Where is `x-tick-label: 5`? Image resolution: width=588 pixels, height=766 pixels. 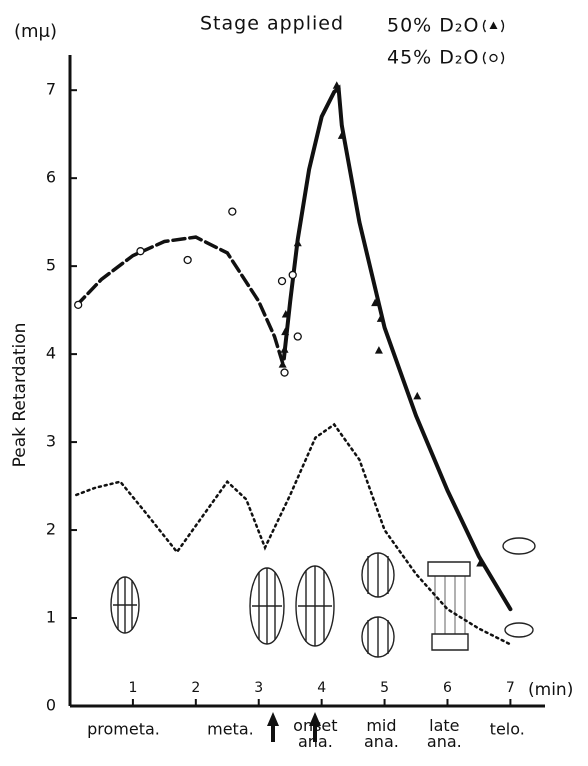
x-tick-label: 5 is located at coordinates (384, 688).